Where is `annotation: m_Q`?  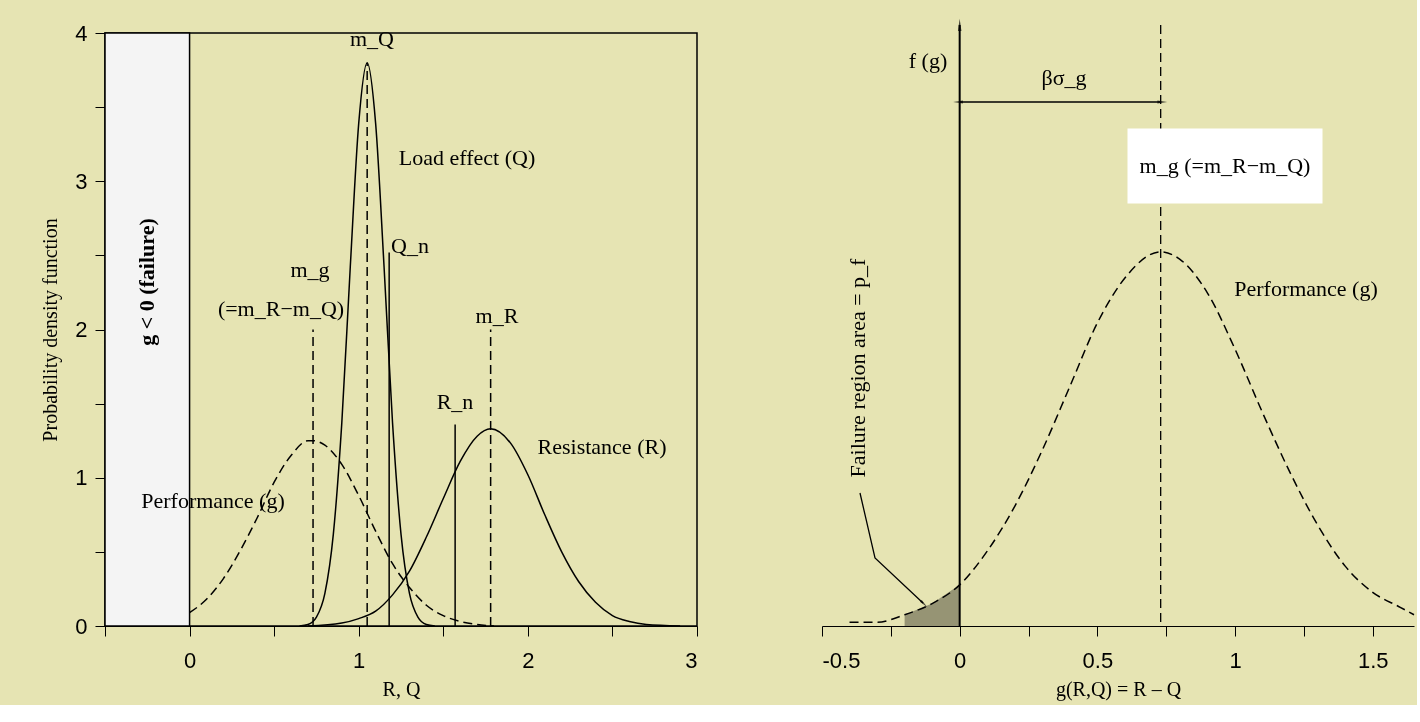 annotation: m_Q is located at coordinates (372, 38).